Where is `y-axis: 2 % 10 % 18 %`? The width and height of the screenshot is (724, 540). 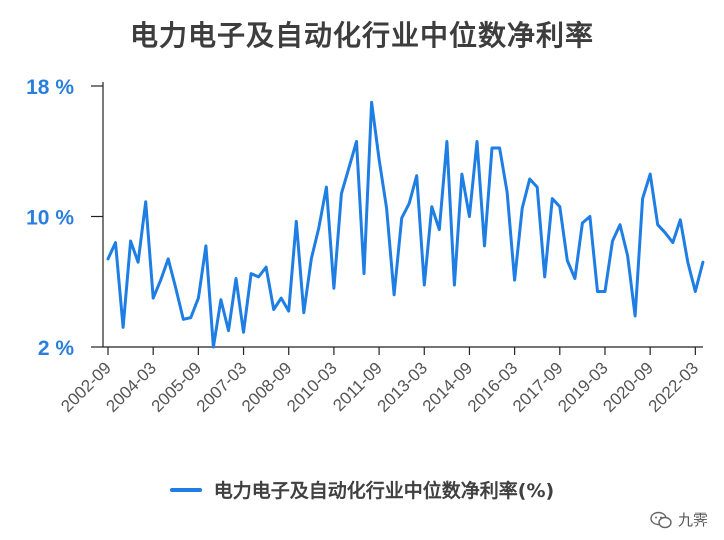
y-axis: 2 % 10 % 18 % is located at coordinates (65, 218).